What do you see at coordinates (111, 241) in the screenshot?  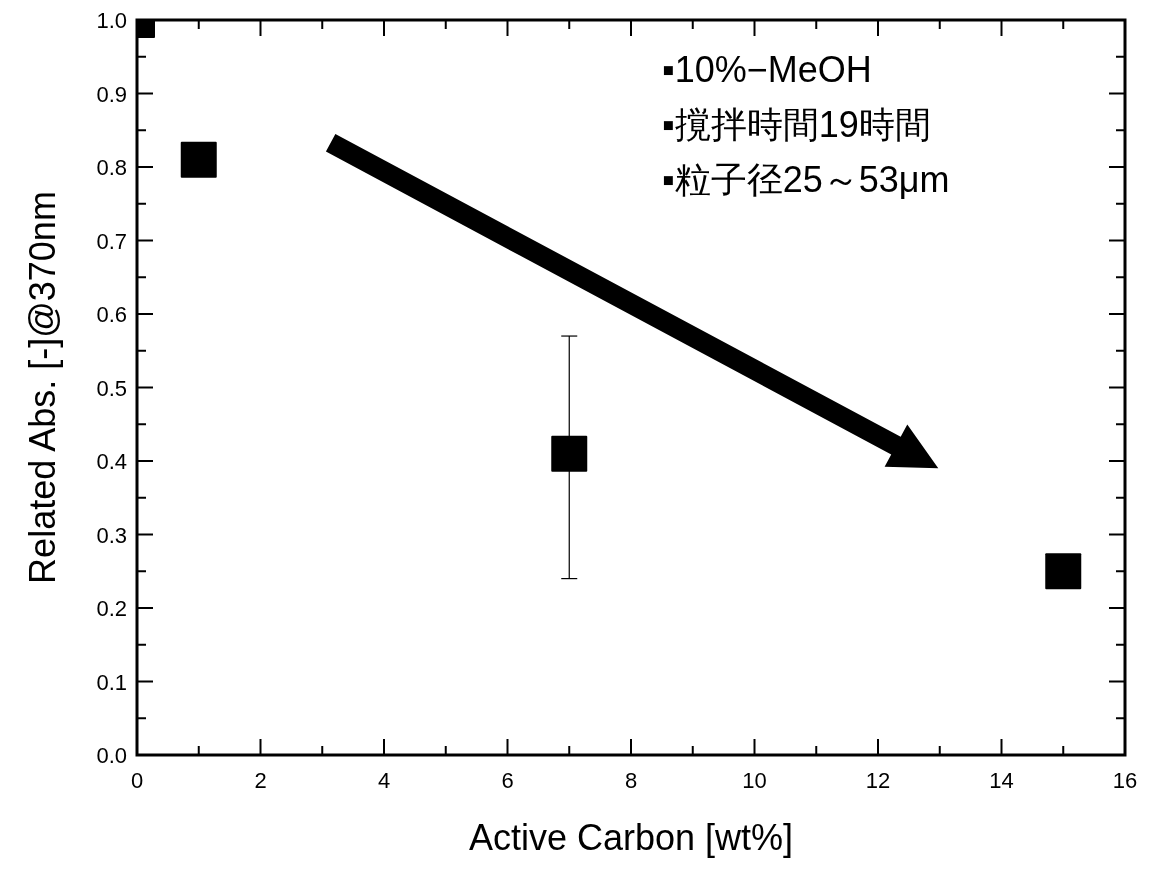 I see `y-tick-label: 0.7` at bounding box center [111, 241].